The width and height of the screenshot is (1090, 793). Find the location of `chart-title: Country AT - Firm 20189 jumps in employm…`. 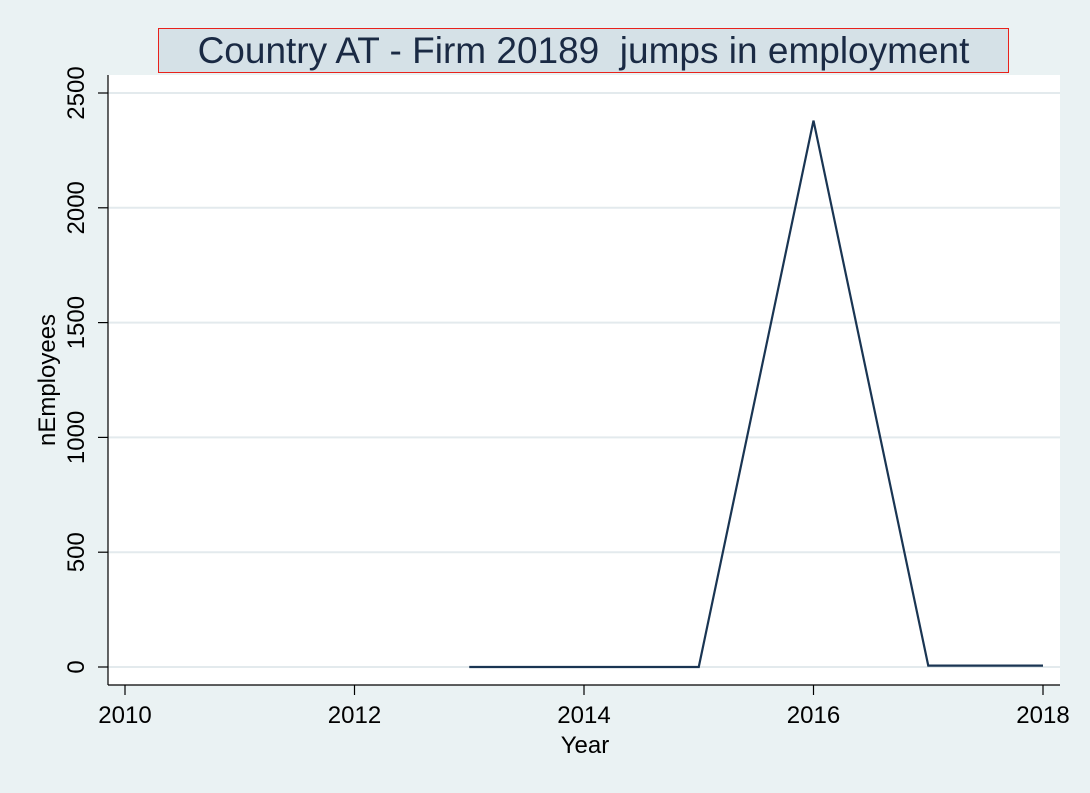

chart-title: Country AT - Firm 20189 jumps in employm… is located at coordinates (583, 50).